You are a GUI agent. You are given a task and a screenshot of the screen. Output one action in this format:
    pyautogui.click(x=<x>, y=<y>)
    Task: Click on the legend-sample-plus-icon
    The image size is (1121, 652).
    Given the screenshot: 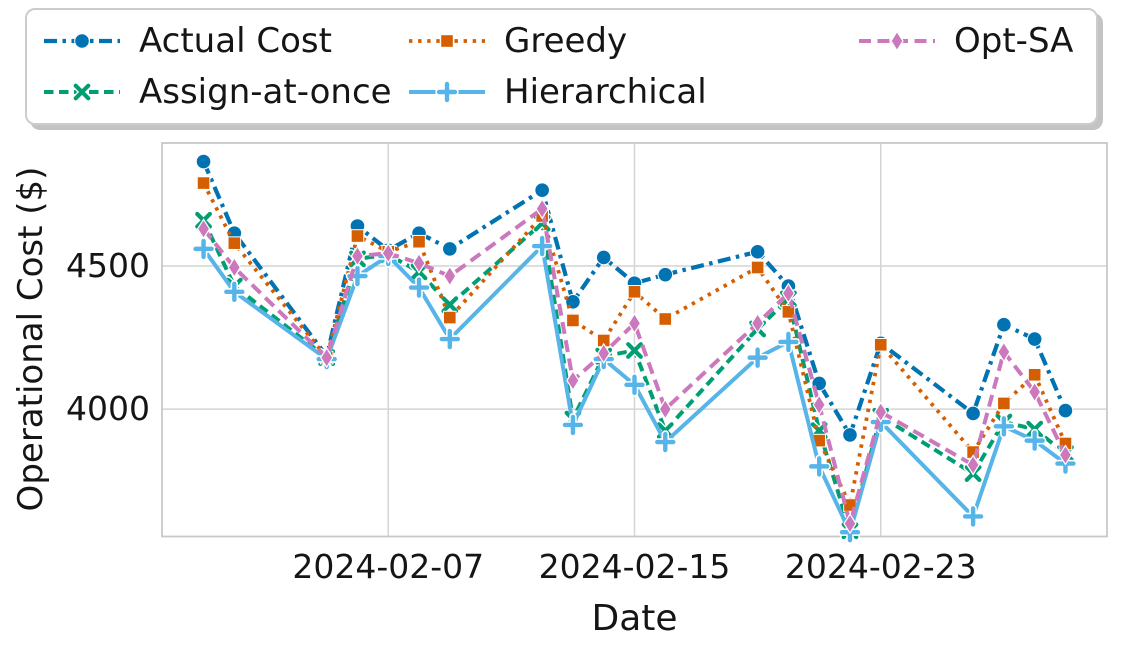 What is the action you would take?
    pyautogui.click(x=447, y=92)
    